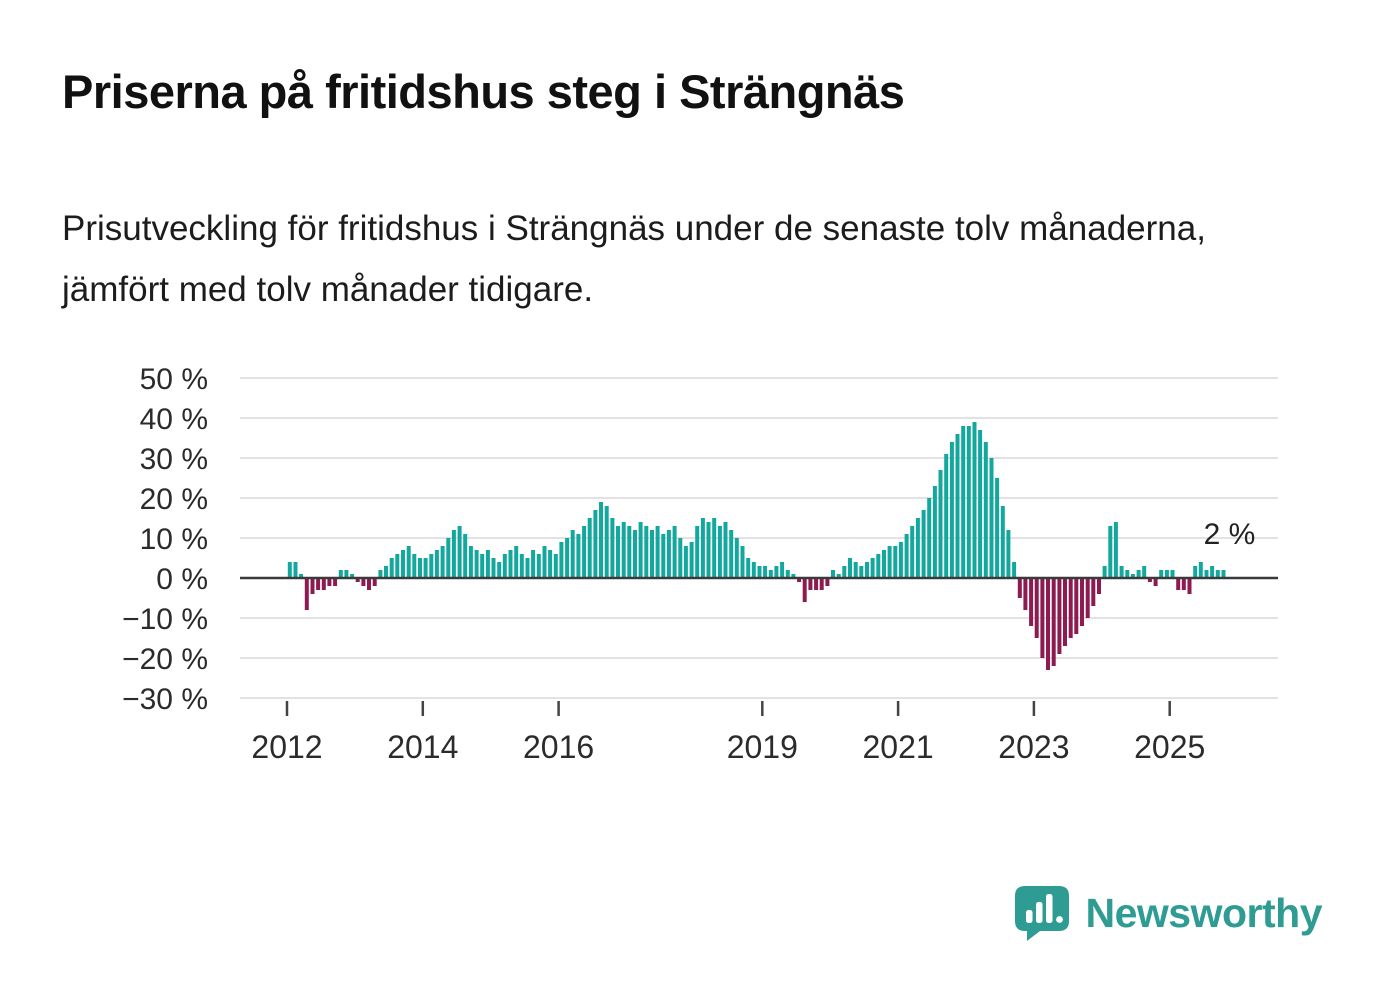 The width and height of the screenshot is (1382, 999). What do you see at coordinates (558, 747) in the screenshot?
I see `x-axis-label: 2016` at bounding box center [558, 747].